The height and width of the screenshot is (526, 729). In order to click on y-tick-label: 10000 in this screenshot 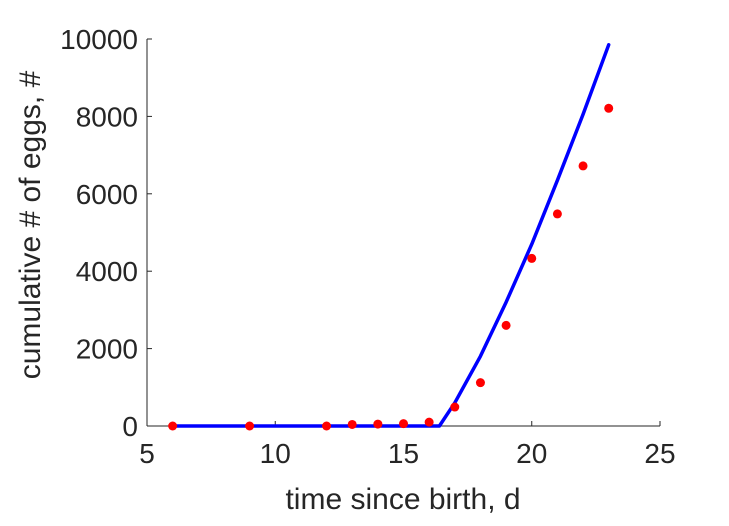, I will do `click(99, 39)`.